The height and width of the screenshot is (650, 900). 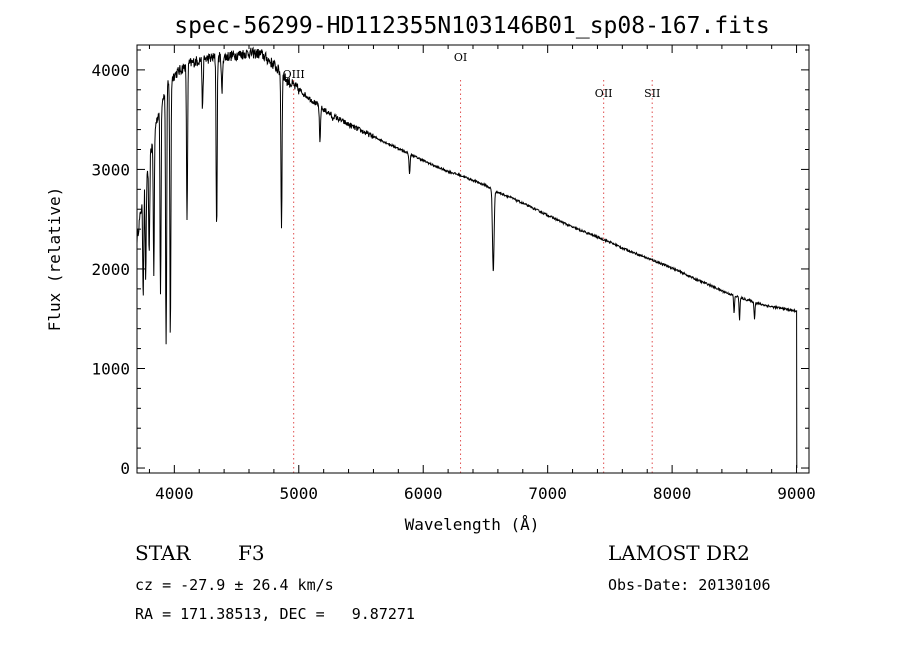 I want to click on x-axis-label: Wavelength (Å), so click(x=472, y=524).